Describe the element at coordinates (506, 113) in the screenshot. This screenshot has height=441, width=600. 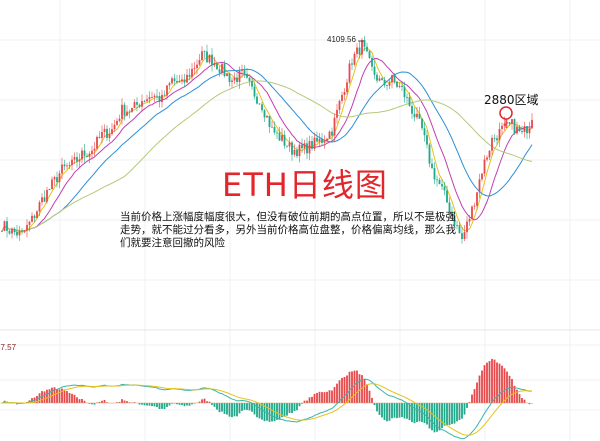
I see `zone-circle` at that location.